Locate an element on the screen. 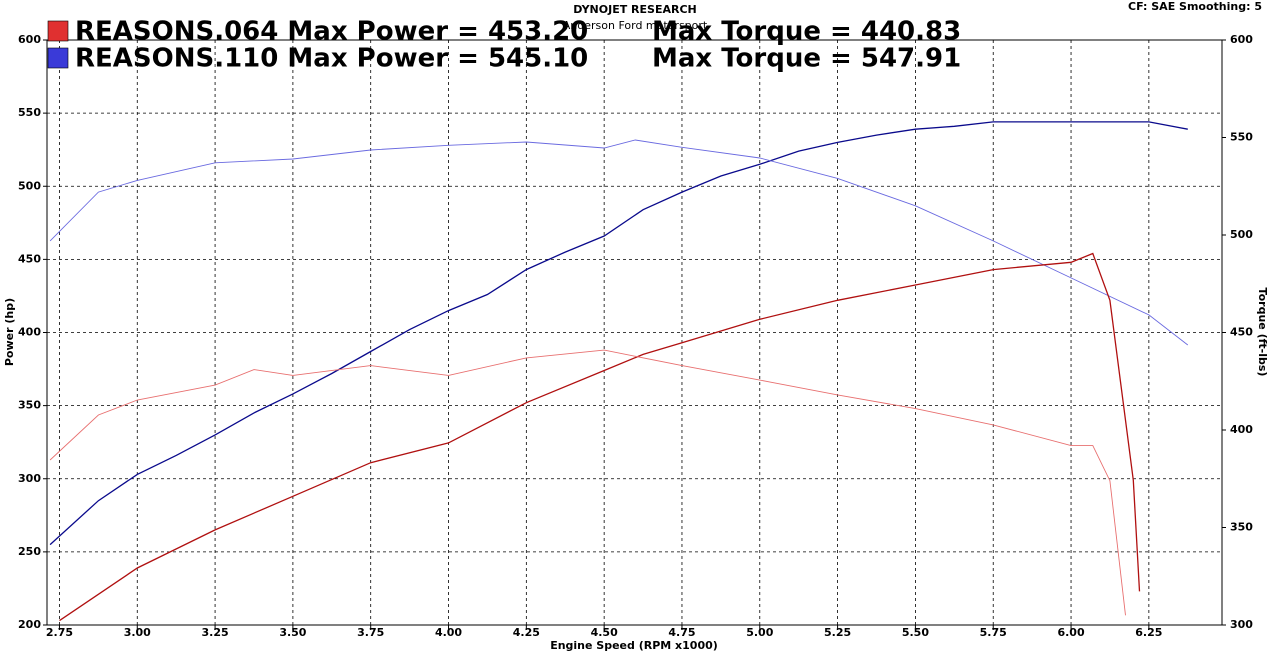  x-tick-label: 5.50 is located at coordinates (915, 632).